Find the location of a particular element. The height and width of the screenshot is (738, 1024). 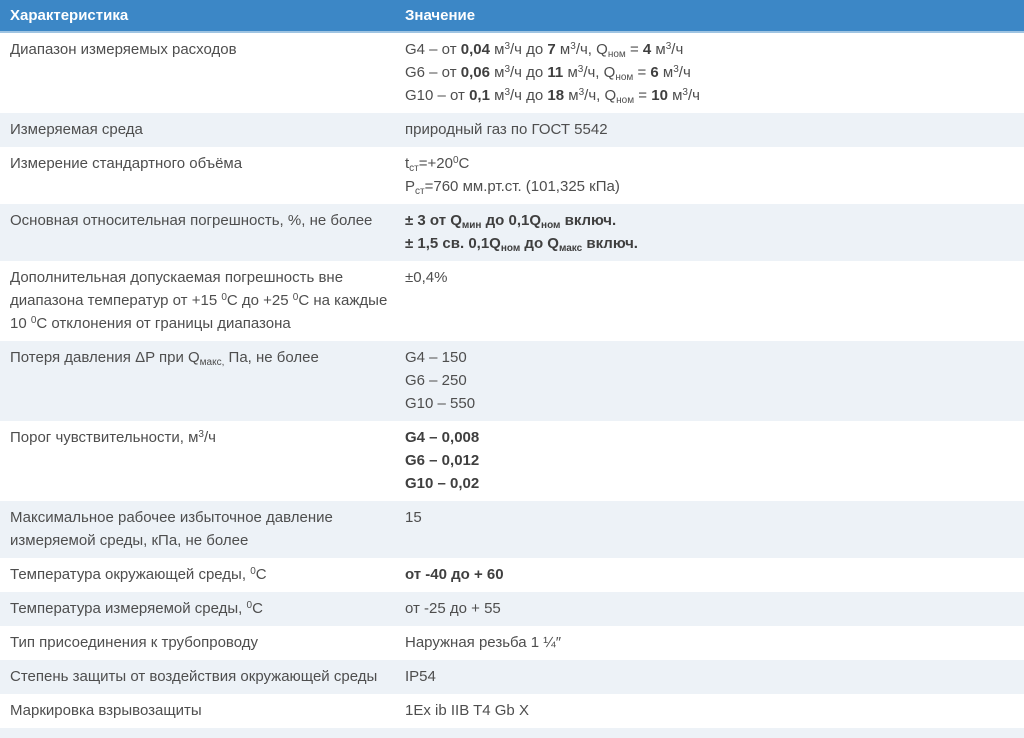

text-line: Наружная резьба 1 ¼″ is located at coordinates (709, 642).